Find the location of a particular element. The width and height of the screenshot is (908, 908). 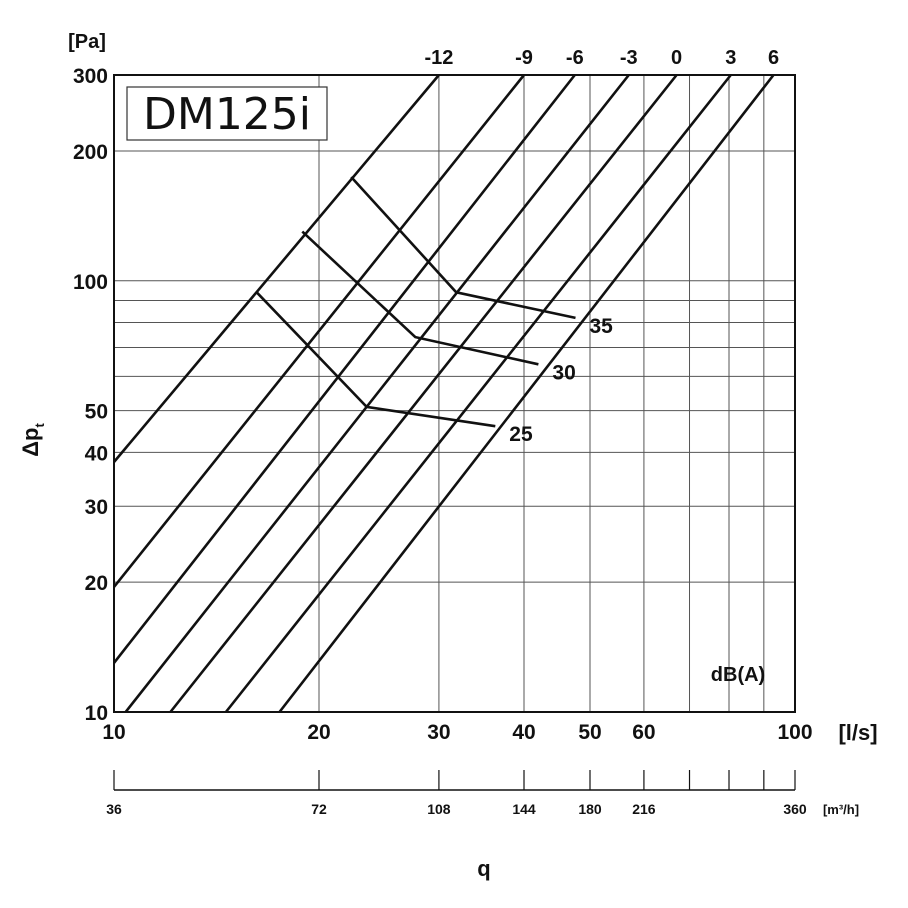

series-label: dB(A) is located at coordinates (738, 675).